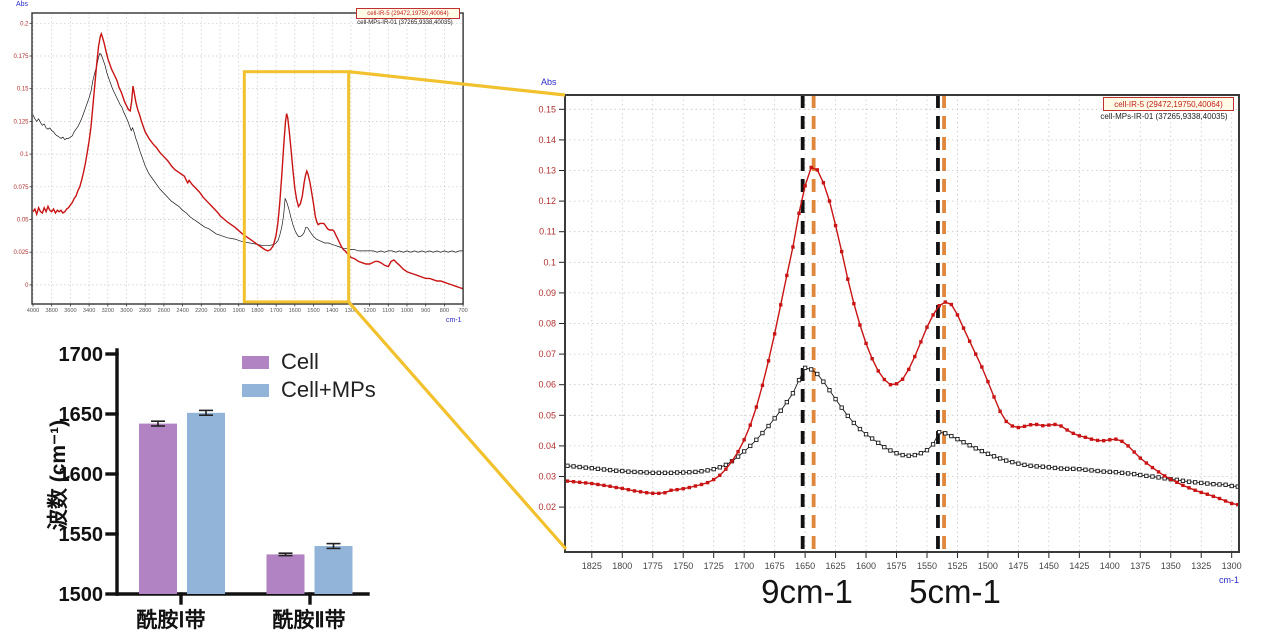 This screenshot has height=642, width=1269. Describe the element at coordinates (27, 286) in the screenshot. I see `svg-text: 0` at that location.